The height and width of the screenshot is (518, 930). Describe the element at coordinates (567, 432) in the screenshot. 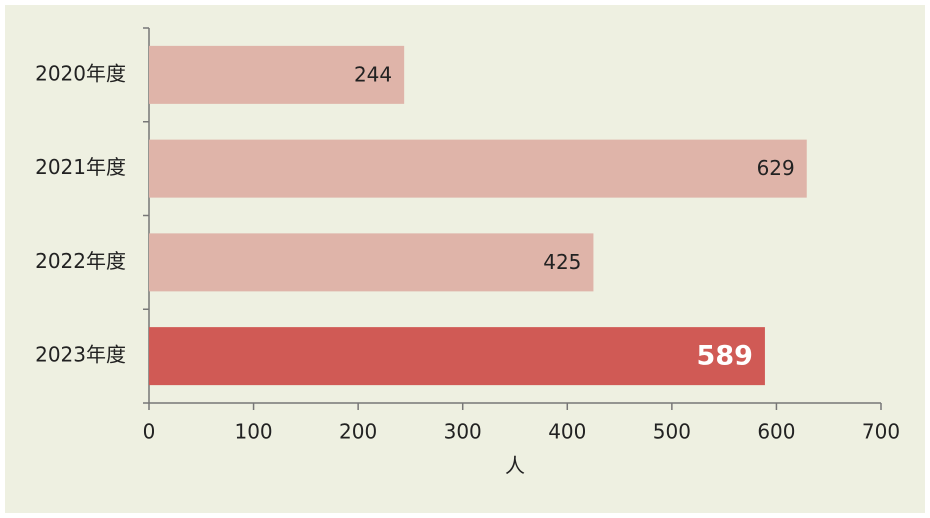

I see `x-tick-label: 400` at that location.